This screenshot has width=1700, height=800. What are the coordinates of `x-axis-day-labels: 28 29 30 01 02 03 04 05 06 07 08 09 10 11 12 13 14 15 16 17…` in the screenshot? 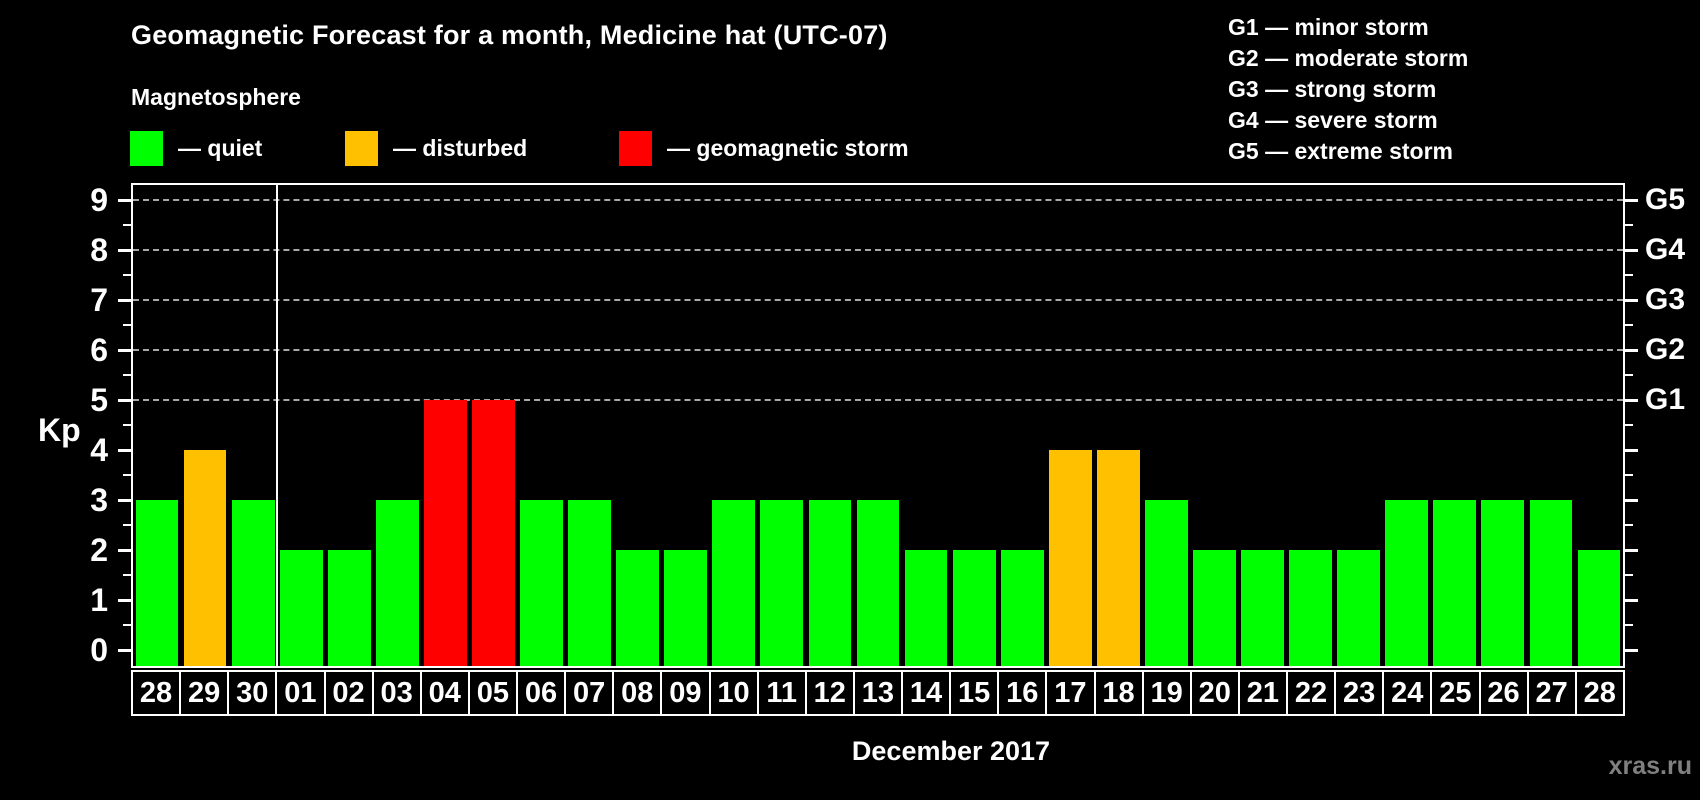 It's located at (878, 693).